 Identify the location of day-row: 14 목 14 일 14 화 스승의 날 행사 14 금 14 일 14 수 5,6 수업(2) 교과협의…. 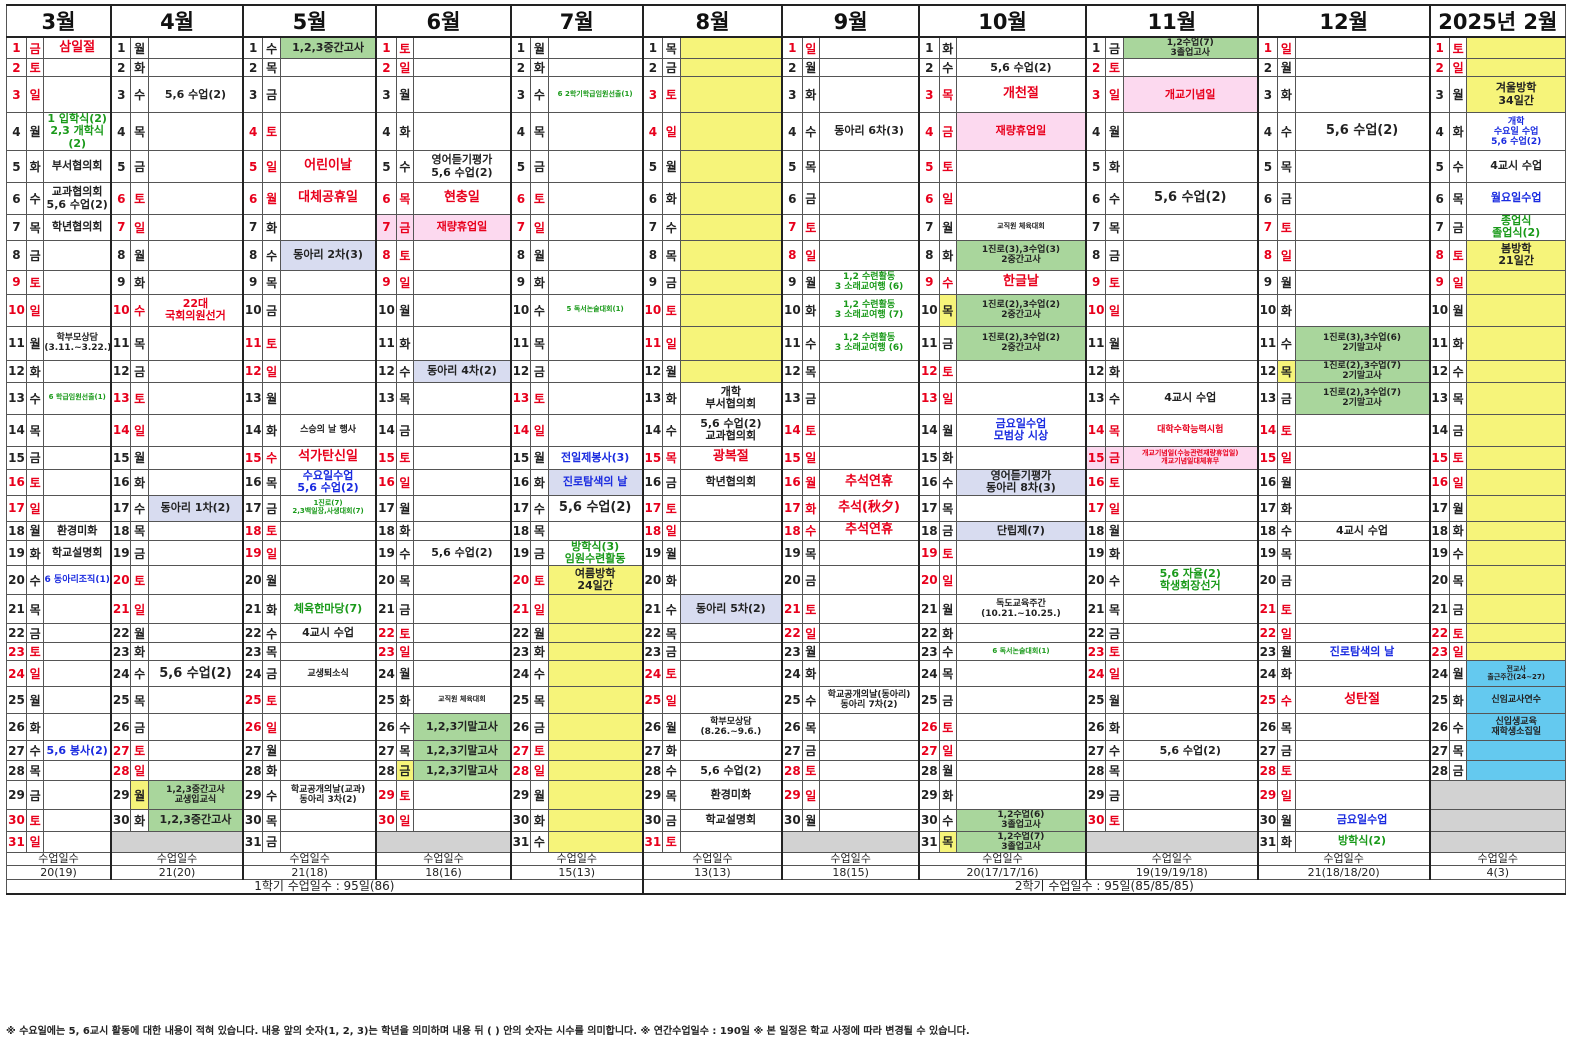
(786, 430).